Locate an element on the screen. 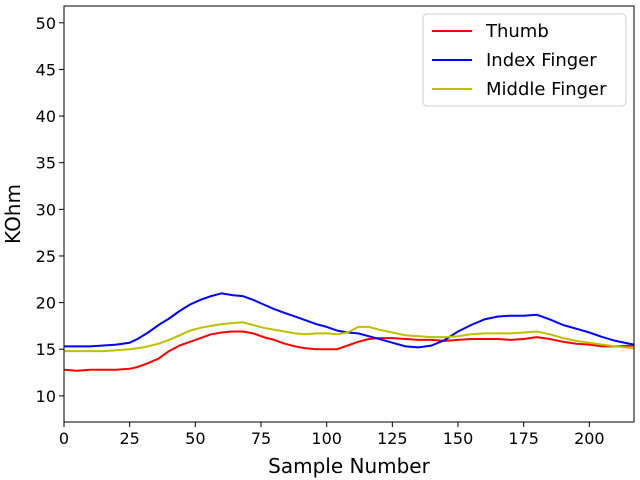 The width and height of the screenshot is (640, 480). x-tick-label: 175 is located at coordinates (523, 438).